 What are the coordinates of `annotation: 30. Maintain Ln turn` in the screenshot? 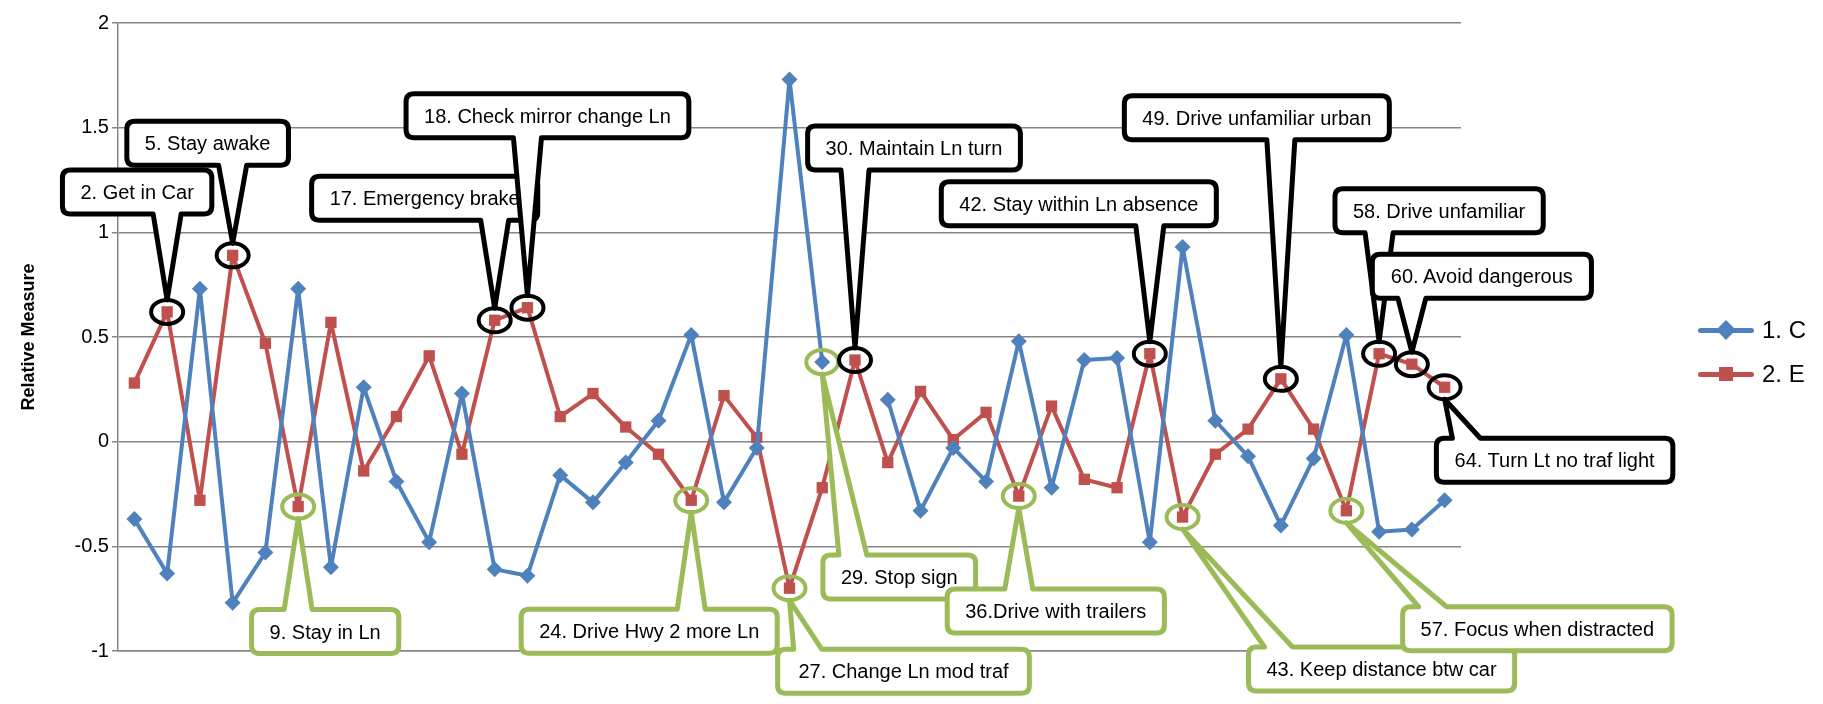 It's located at (914, 148).